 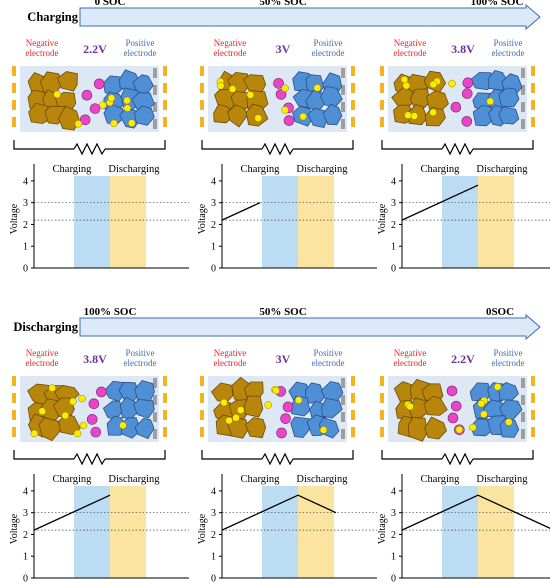 I want to click on positive-grain, so click(x=509, y=97).